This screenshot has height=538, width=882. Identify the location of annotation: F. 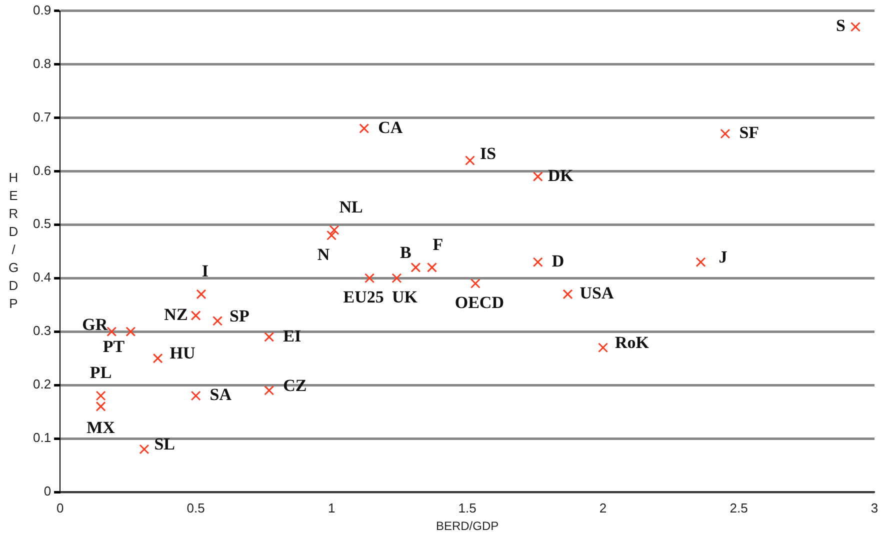
(438, 244).